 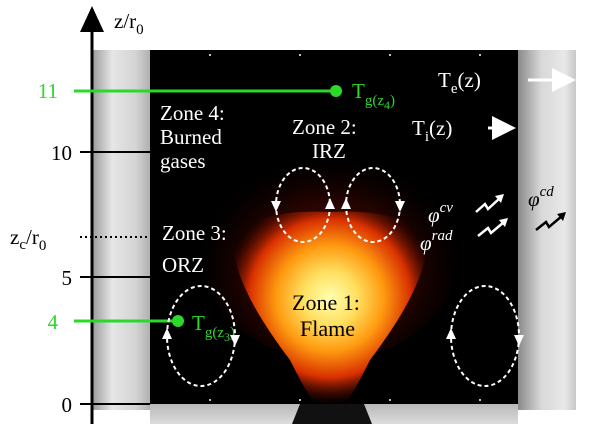 I want to click on zone4-title: Zone 4:, so click(x=192, y=113).